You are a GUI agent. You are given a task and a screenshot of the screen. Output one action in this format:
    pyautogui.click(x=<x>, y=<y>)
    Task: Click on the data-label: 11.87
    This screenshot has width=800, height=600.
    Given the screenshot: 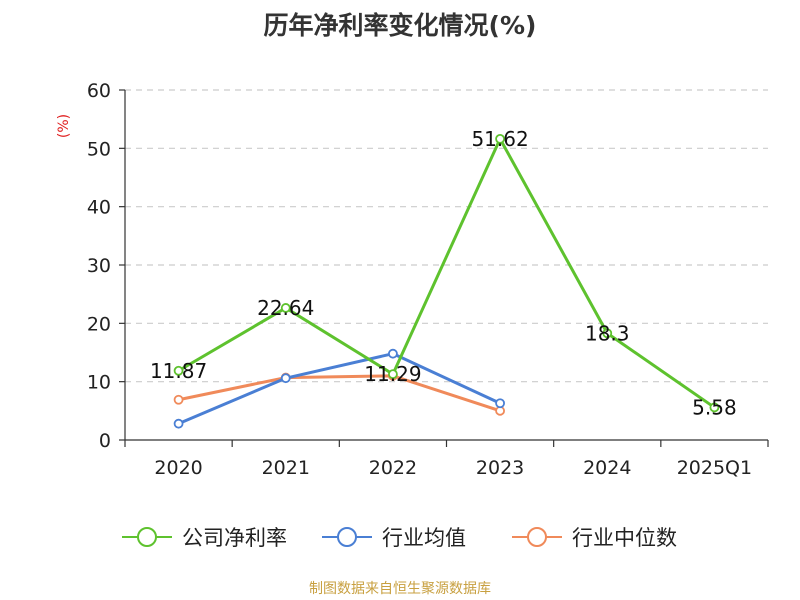 What is the action you would take?
    pyautogui.click(x=178, y=371)
    